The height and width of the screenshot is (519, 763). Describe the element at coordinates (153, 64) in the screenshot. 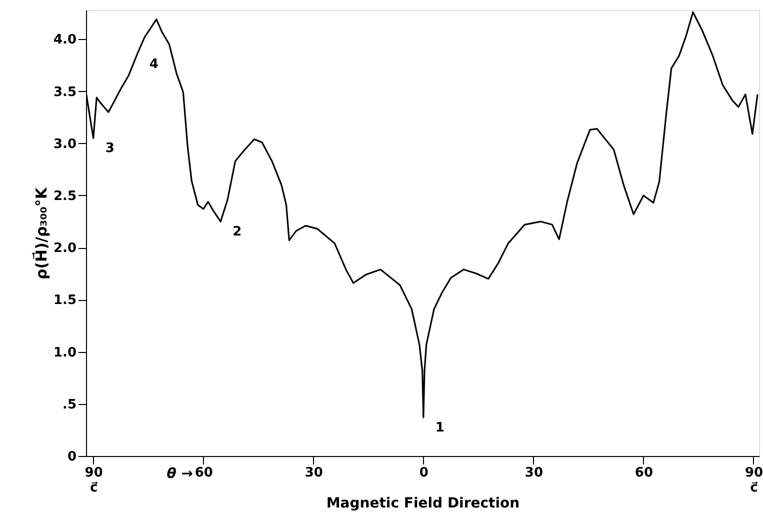

I see `annotation: 4` at that location.